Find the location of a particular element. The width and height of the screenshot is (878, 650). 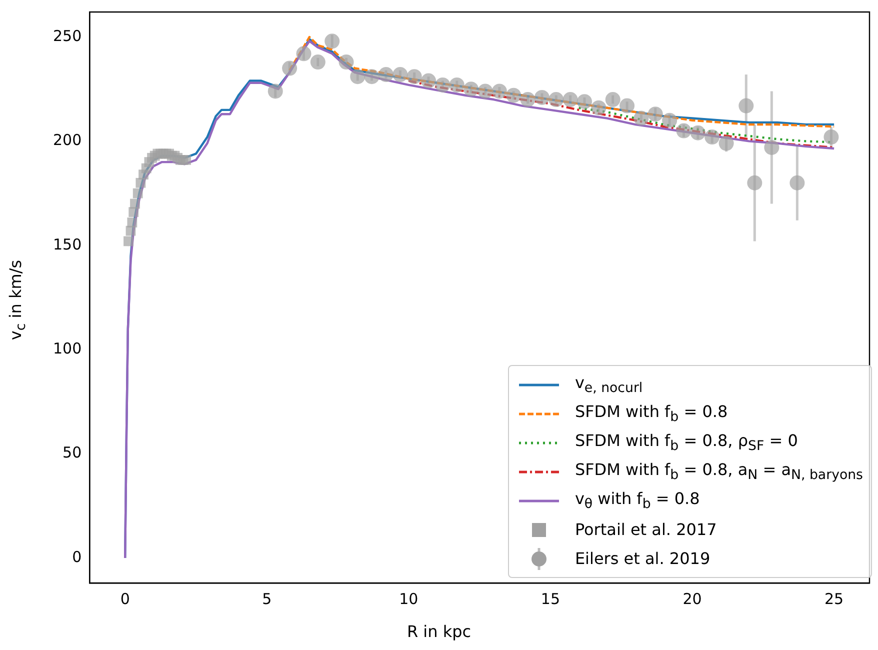

y-tick-label: 150 is located at coordinates (67, 244).